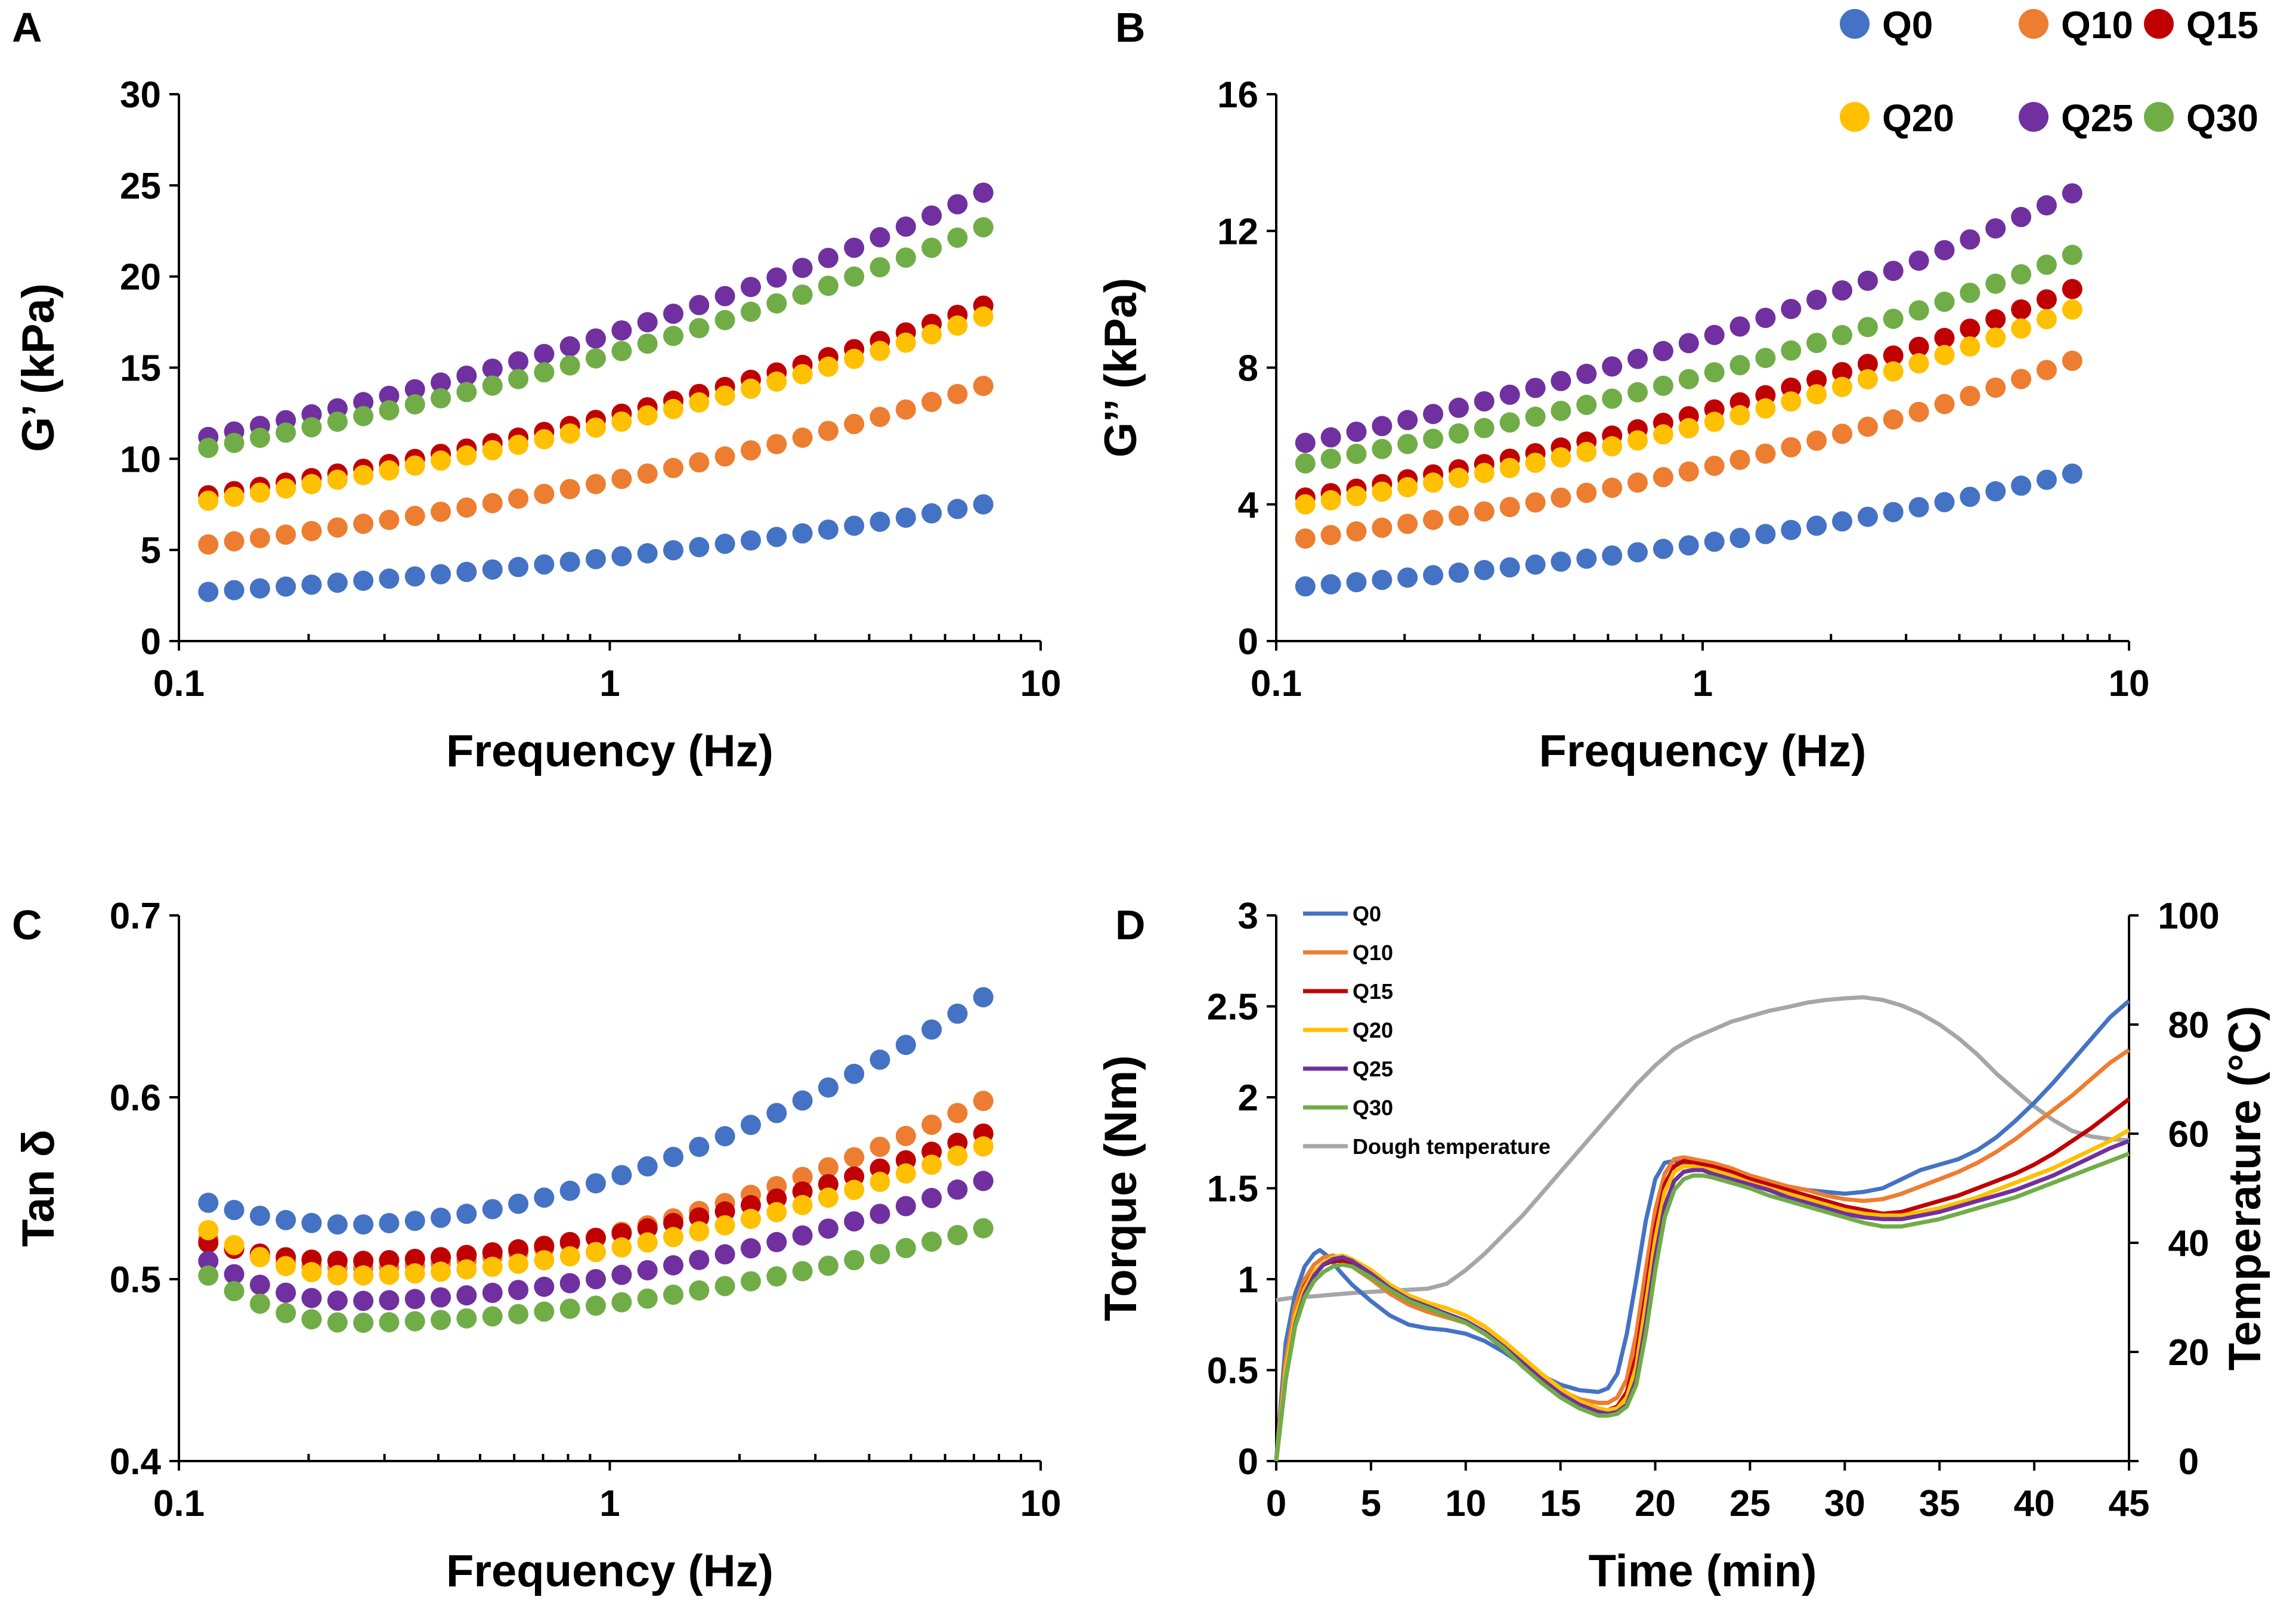 Image resolution: width=2296 pixels, height=1603 pixels. Describe the element at coordinates (1367, 914) in the screenshot. I see `legend-label: Q0` at that location.